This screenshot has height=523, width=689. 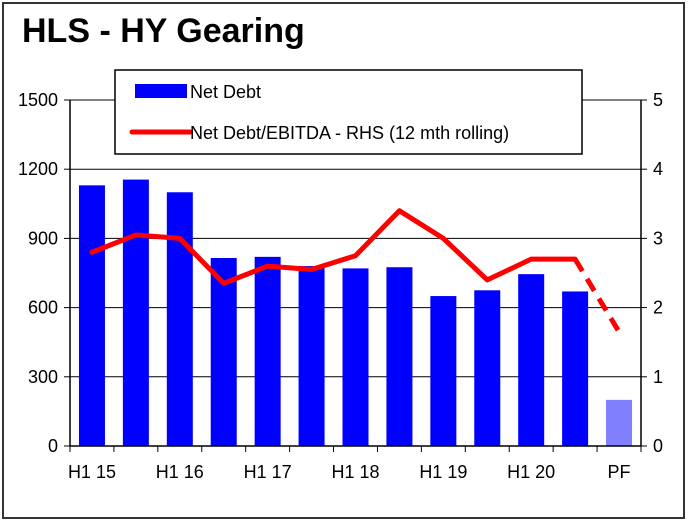 I want to click on left-tick-label: 1500, so click(x=38, y=100).